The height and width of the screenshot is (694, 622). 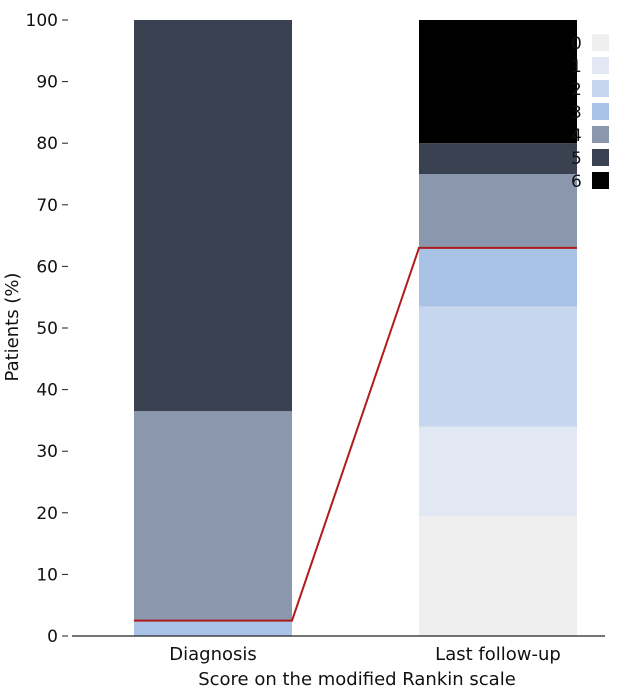 What do you see at coordinates (213, 654) in the screenshot?
I see `x-tick-label: Diagnosis` at bounding box center [213, 654].